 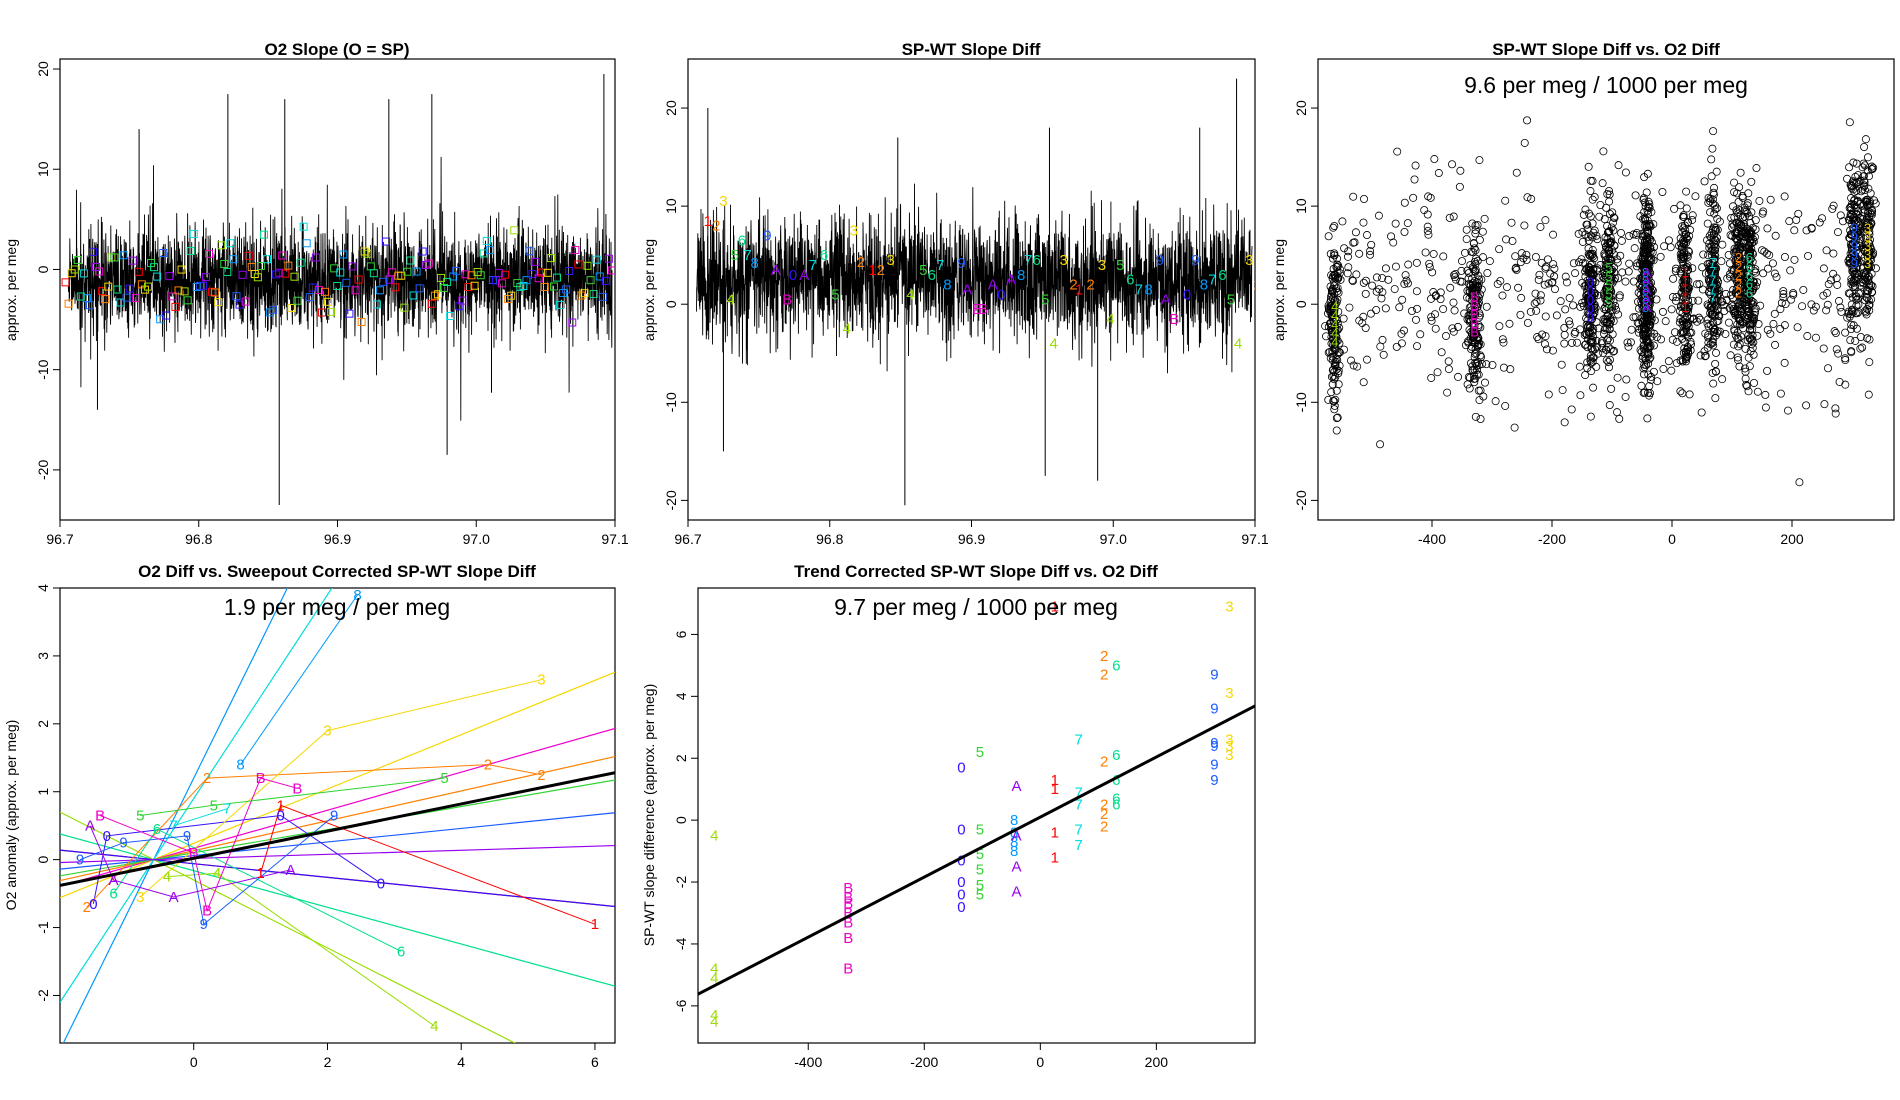 I want to click on cluster-label: 2, so click(x=1738, y=275).